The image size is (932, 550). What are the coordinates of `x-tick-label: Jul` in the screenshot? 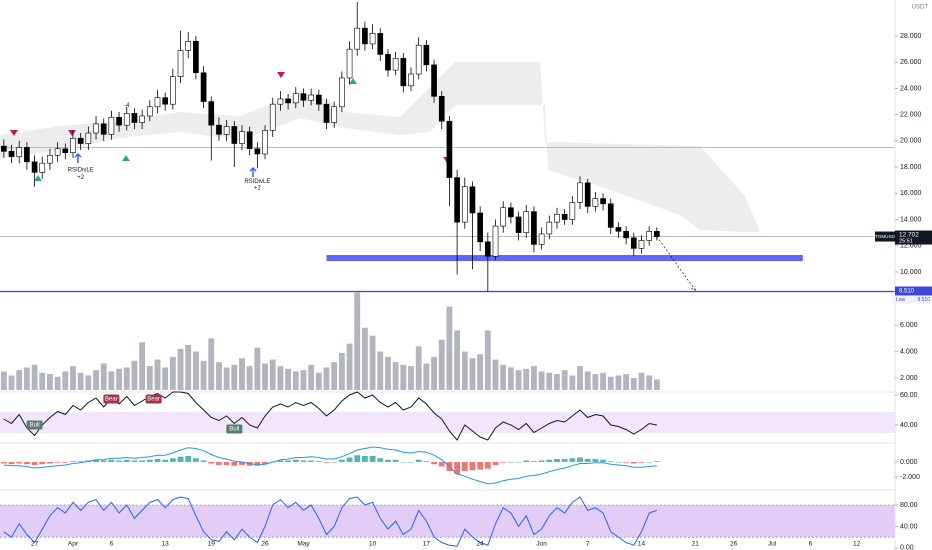 It's located at (772, 544).